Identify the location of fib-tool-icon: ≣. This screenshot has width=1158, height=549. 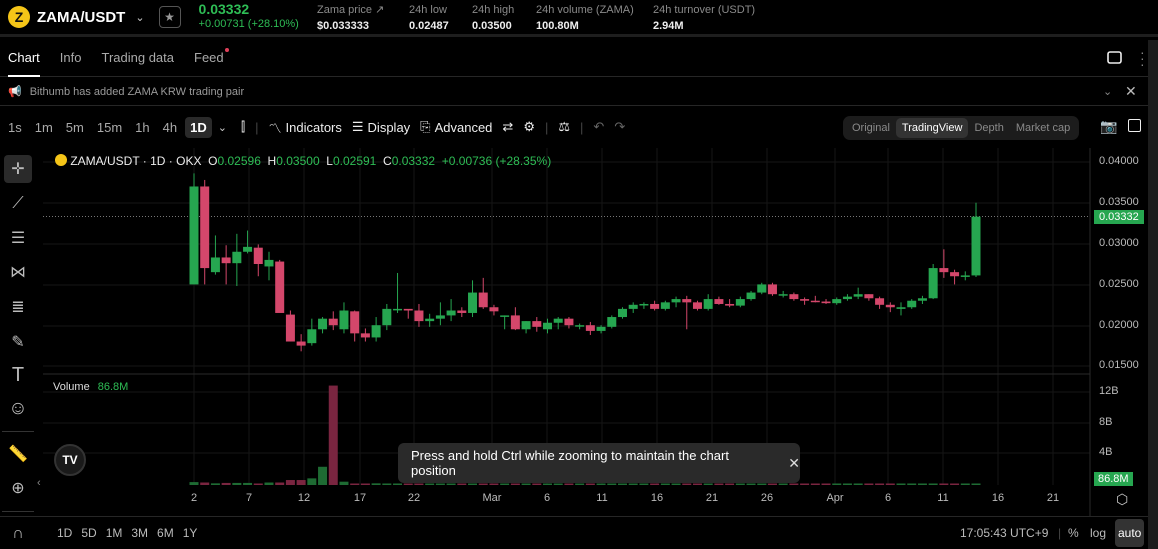
(18, 307).